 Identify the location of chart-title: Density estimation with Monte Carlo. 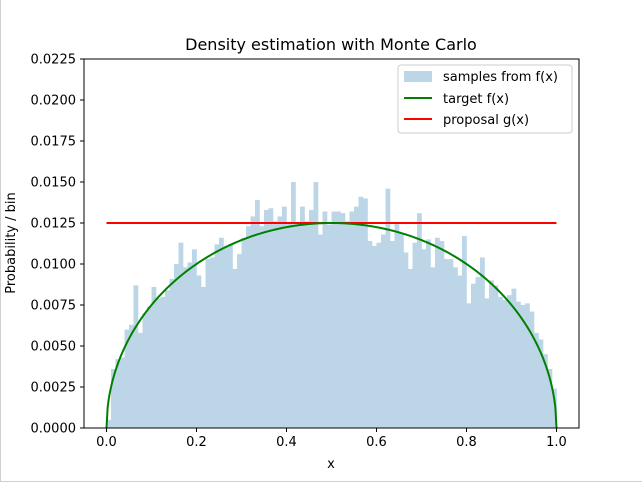
(331, 44).